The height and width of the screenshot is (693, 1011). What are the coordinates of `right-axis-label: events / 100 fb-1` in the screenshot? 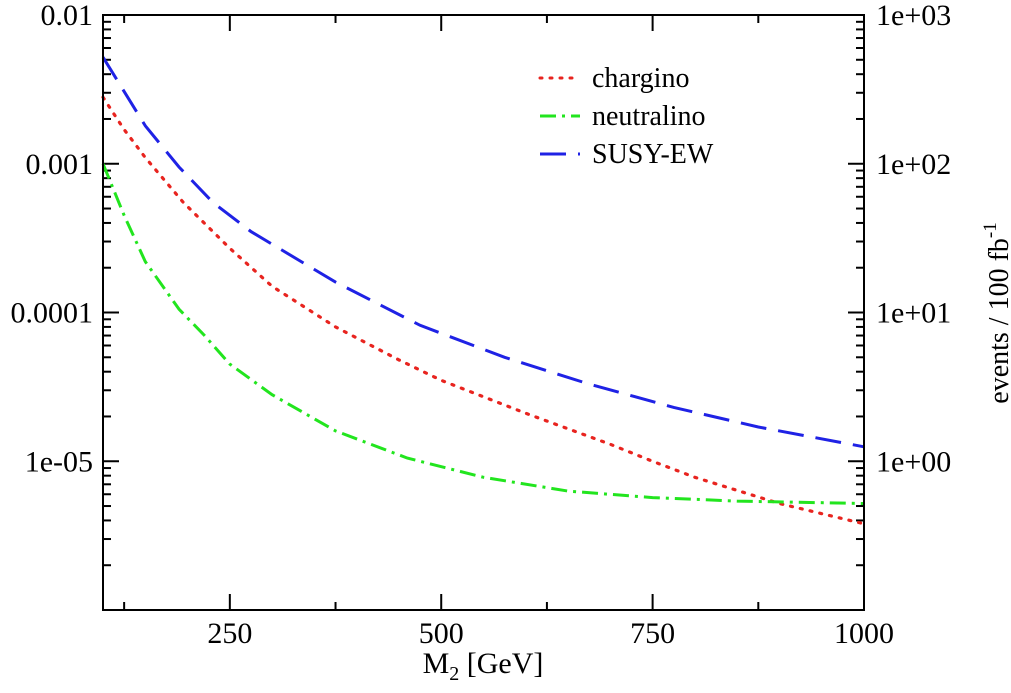 It's located at (995, 312).